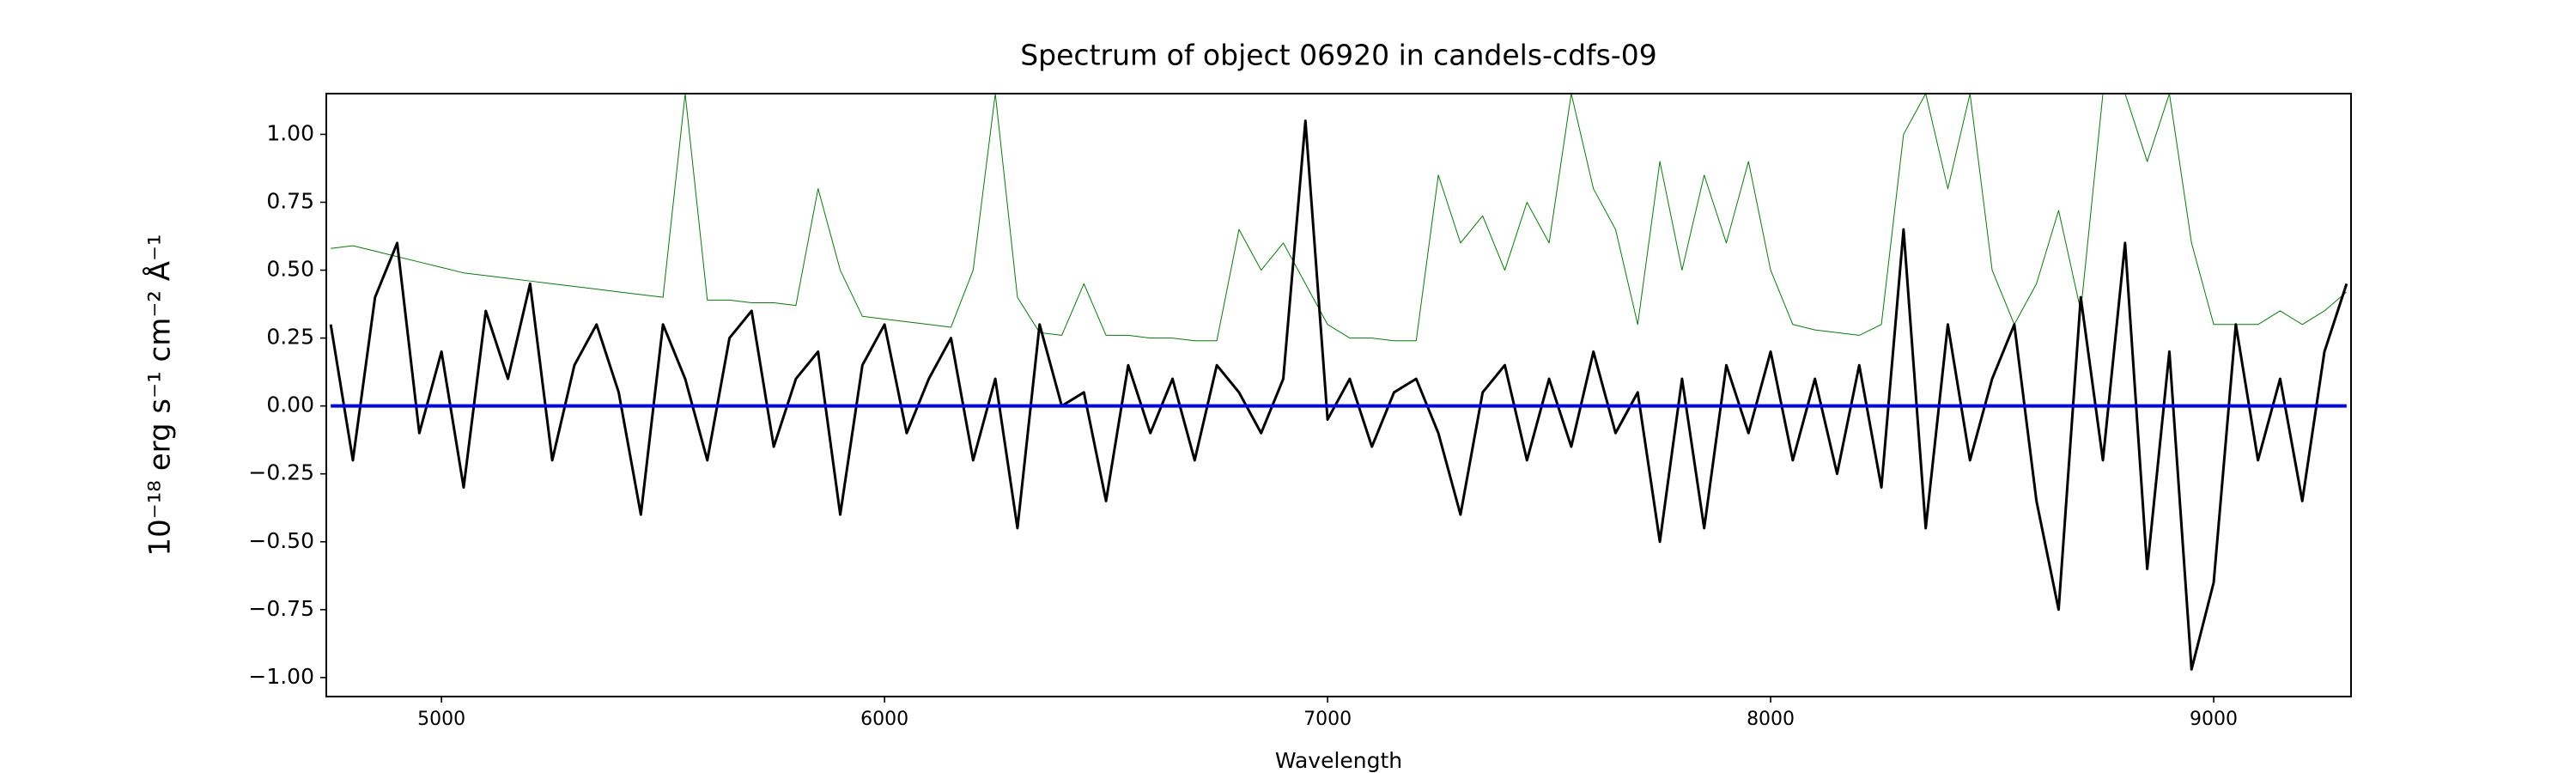 The width and height of the screenshot is (2576, 773). Describe the element at coordinates (160, 395) in the screenshot. I see `y-axis-label: 10⁻¹⁸ erg s⁻¹ cm⁻² Å⁻¹` at that location.